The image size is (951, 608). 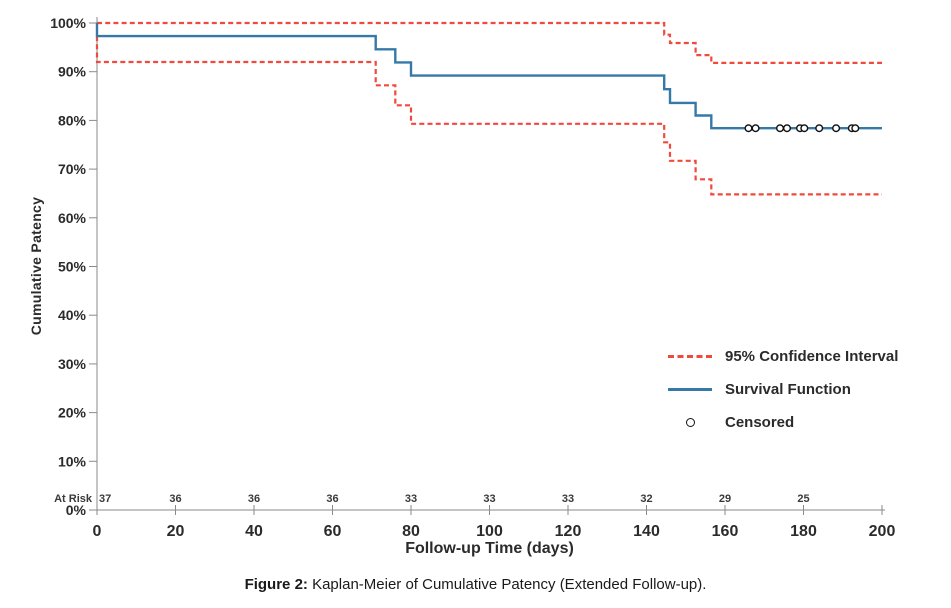 I want to click on dashed-line-icon, so click(x=690, y=356).